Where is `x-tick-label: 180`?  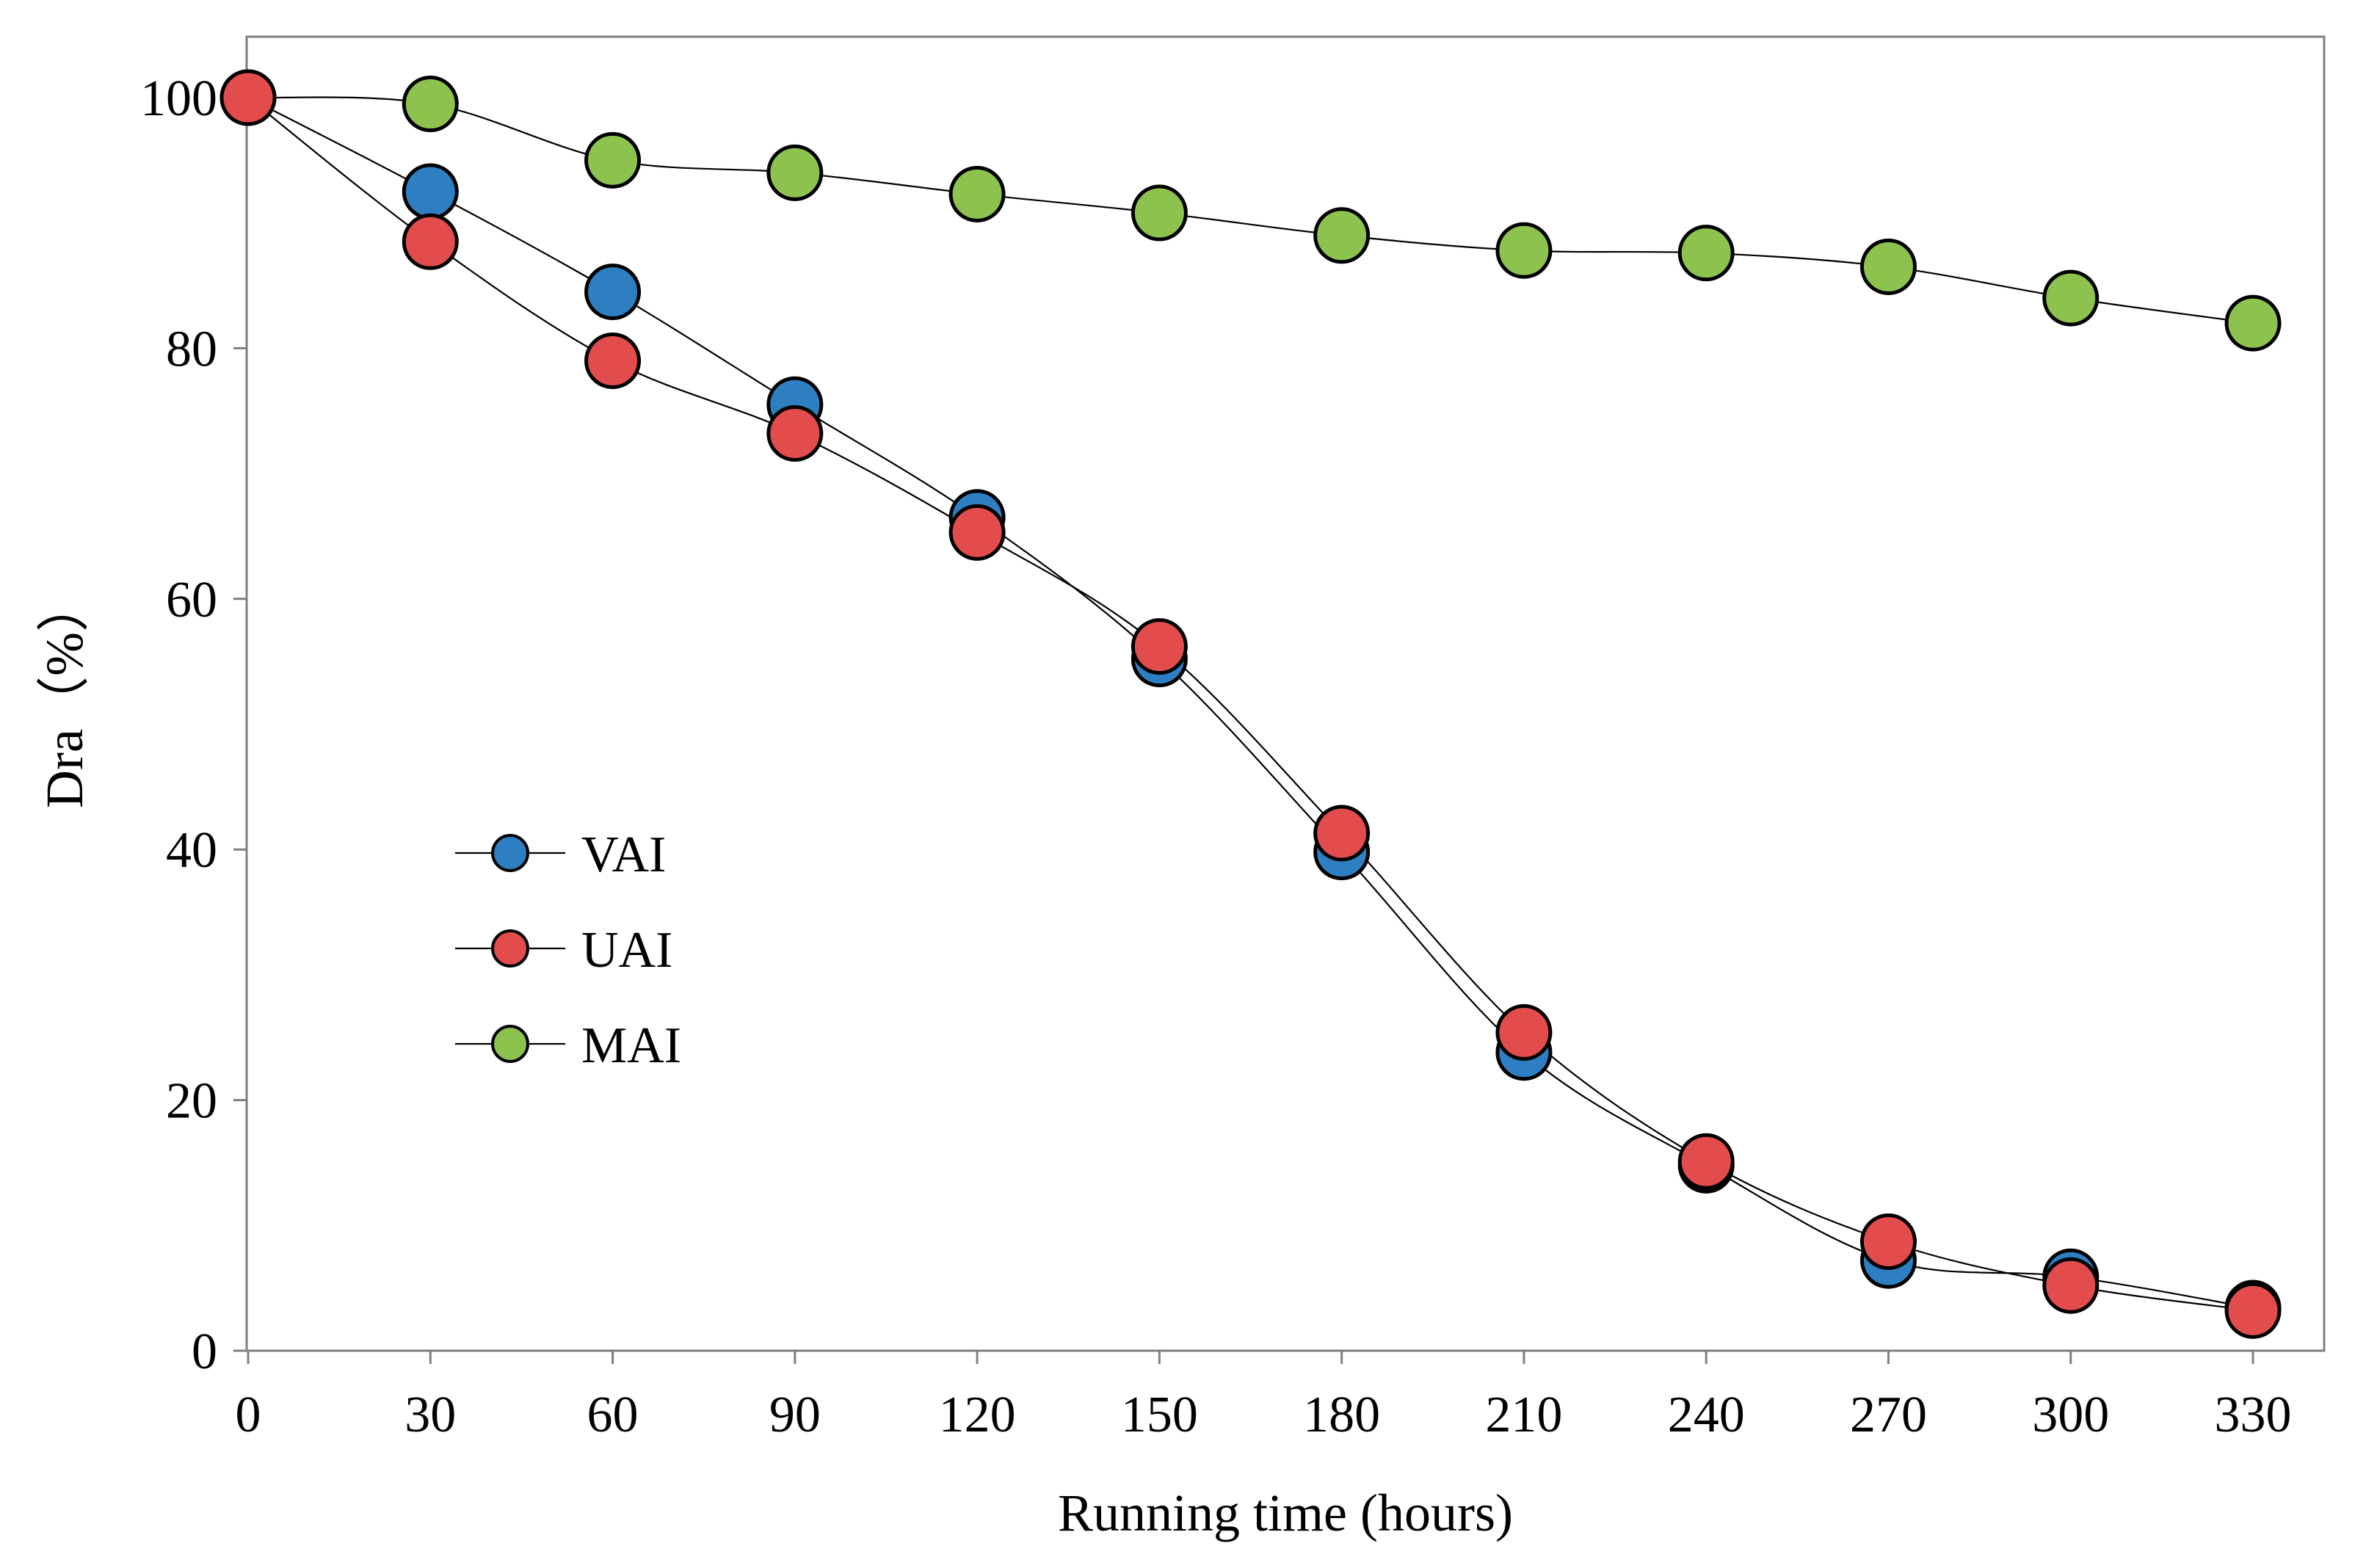 x-tick-label: 180 is located at coordinates (1341, 1415).